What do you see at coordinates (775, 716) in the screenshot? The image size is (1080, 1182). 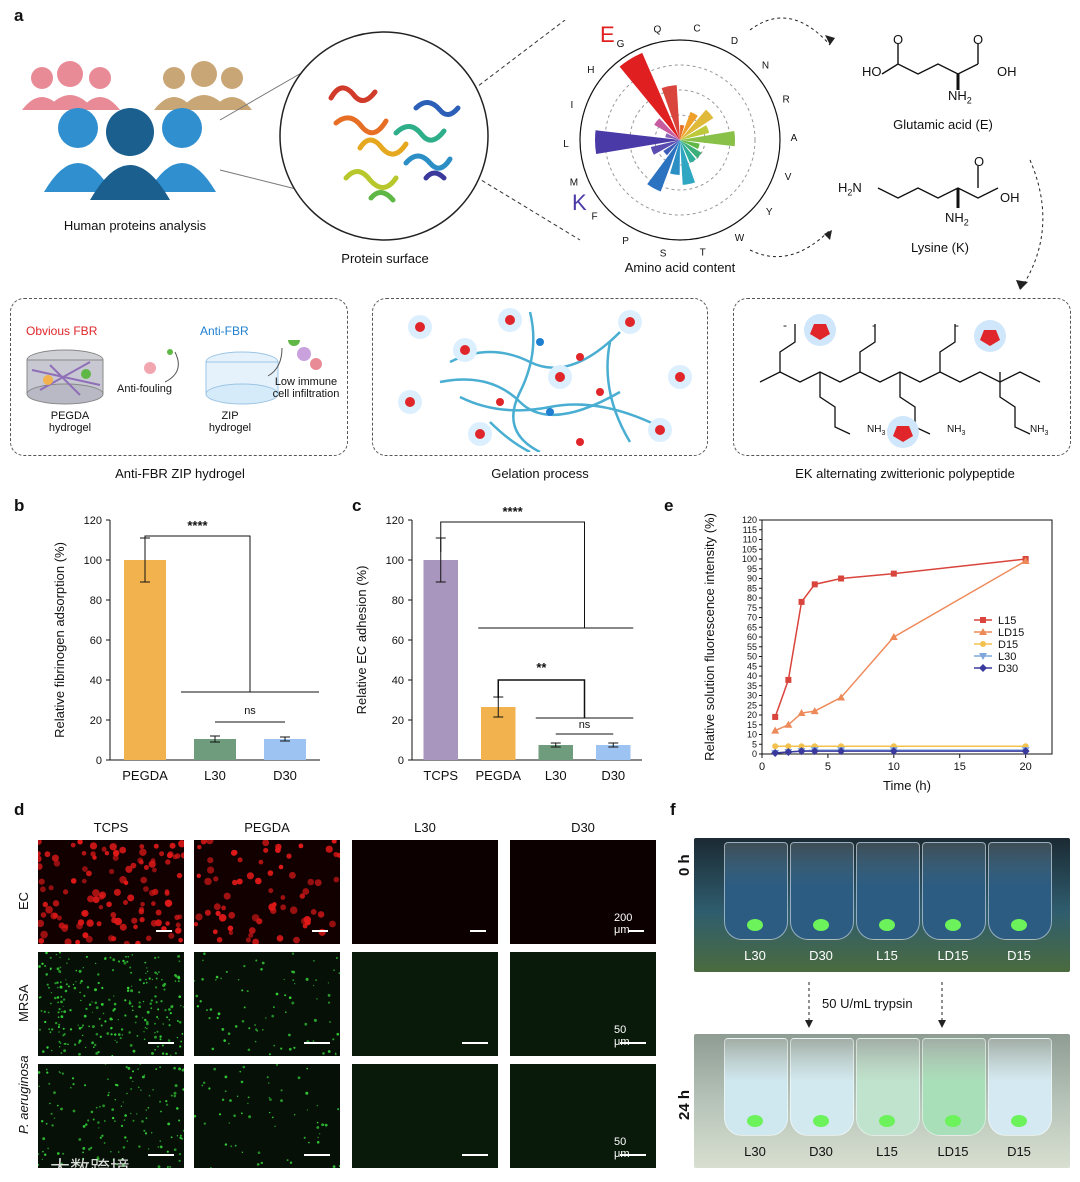 I see `data-point-L15` at bounding box center [775, 716].